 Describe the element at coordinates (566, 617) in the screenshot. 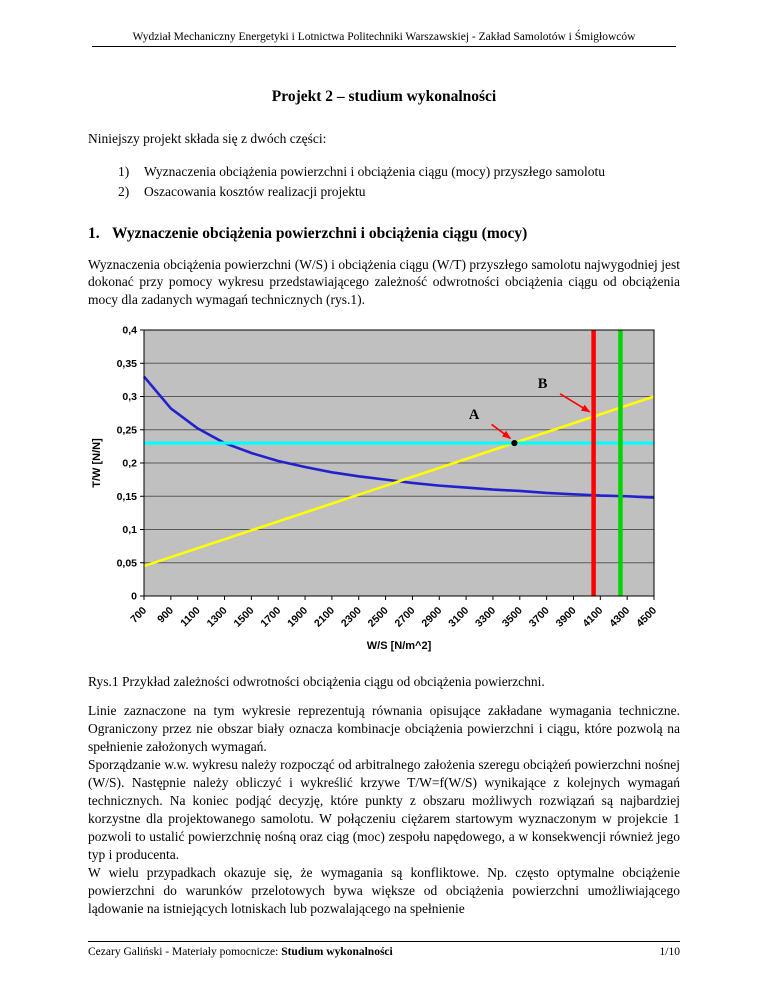

I see `svg-text: 3900` at that location.